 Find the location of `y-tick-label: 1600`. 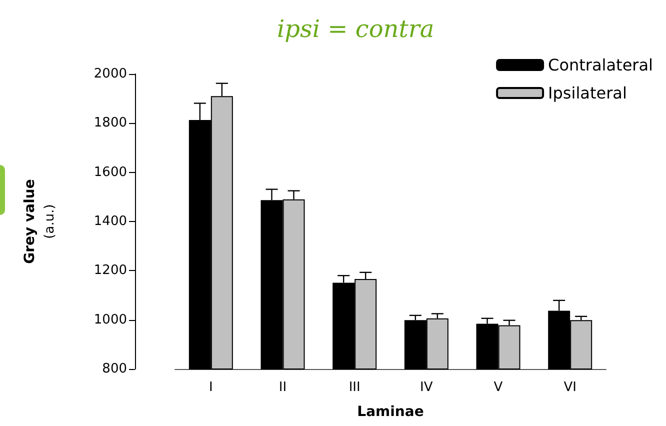

y-tick-label: 1600 is located at coordinates (110, 172).